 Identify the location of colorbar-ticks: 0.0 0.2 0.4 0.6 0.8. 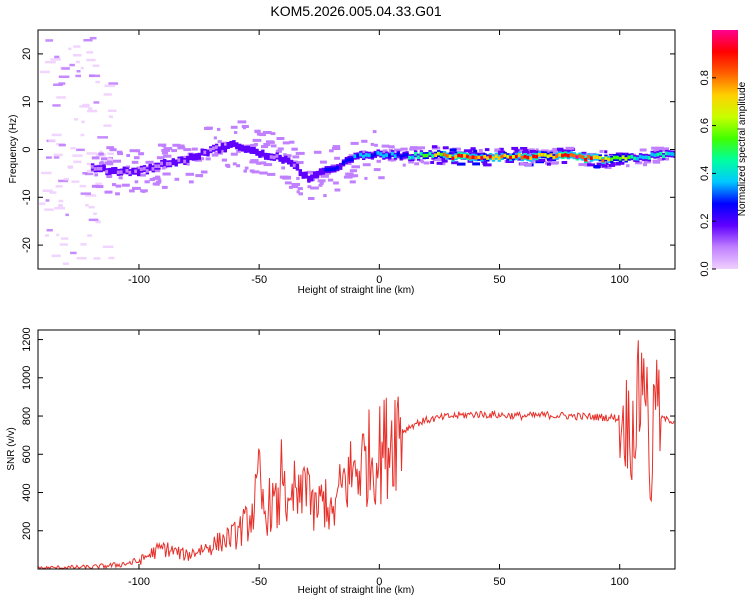
(707, 173).